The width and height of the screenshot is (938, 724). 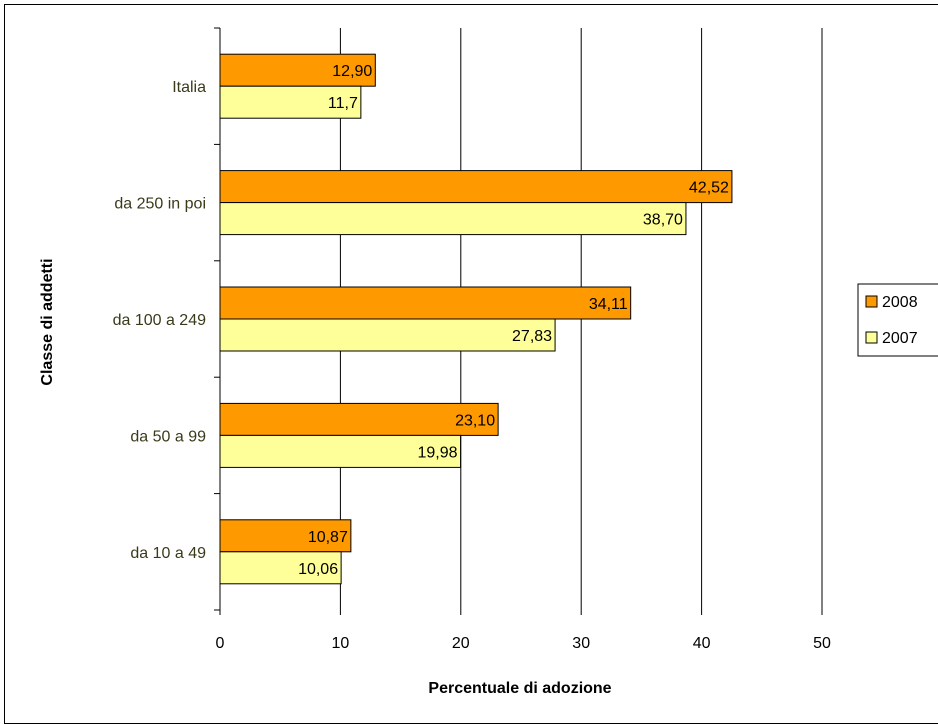 What do you see at coordinates (461, 643) in the screenshot?
I see `x-tick-label: 20` at bounding box center [461, 643].